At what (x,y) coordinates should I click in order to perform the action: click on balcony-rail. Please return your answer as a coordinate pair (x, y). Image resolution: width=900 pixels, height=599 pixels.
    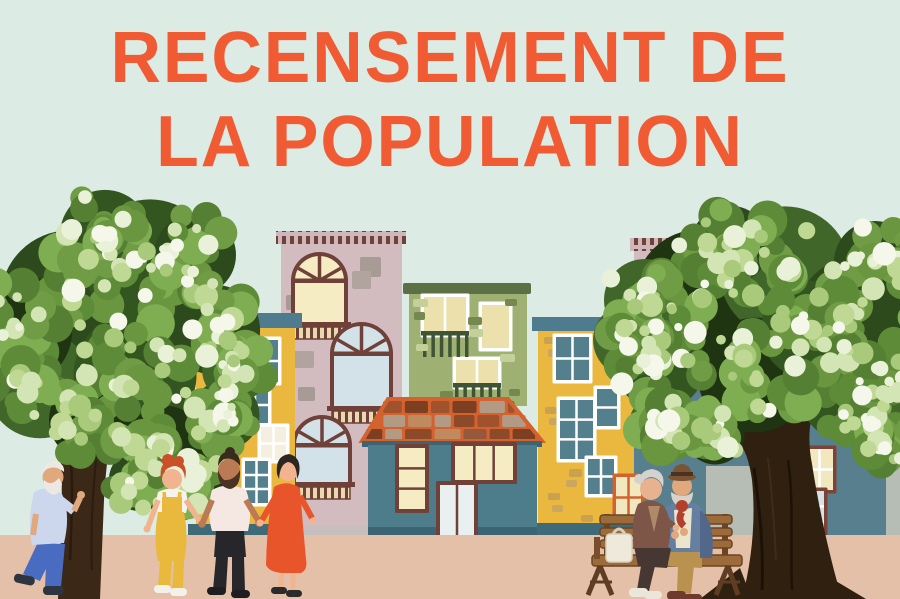
    Looking at the image, I should click on (445, 333).